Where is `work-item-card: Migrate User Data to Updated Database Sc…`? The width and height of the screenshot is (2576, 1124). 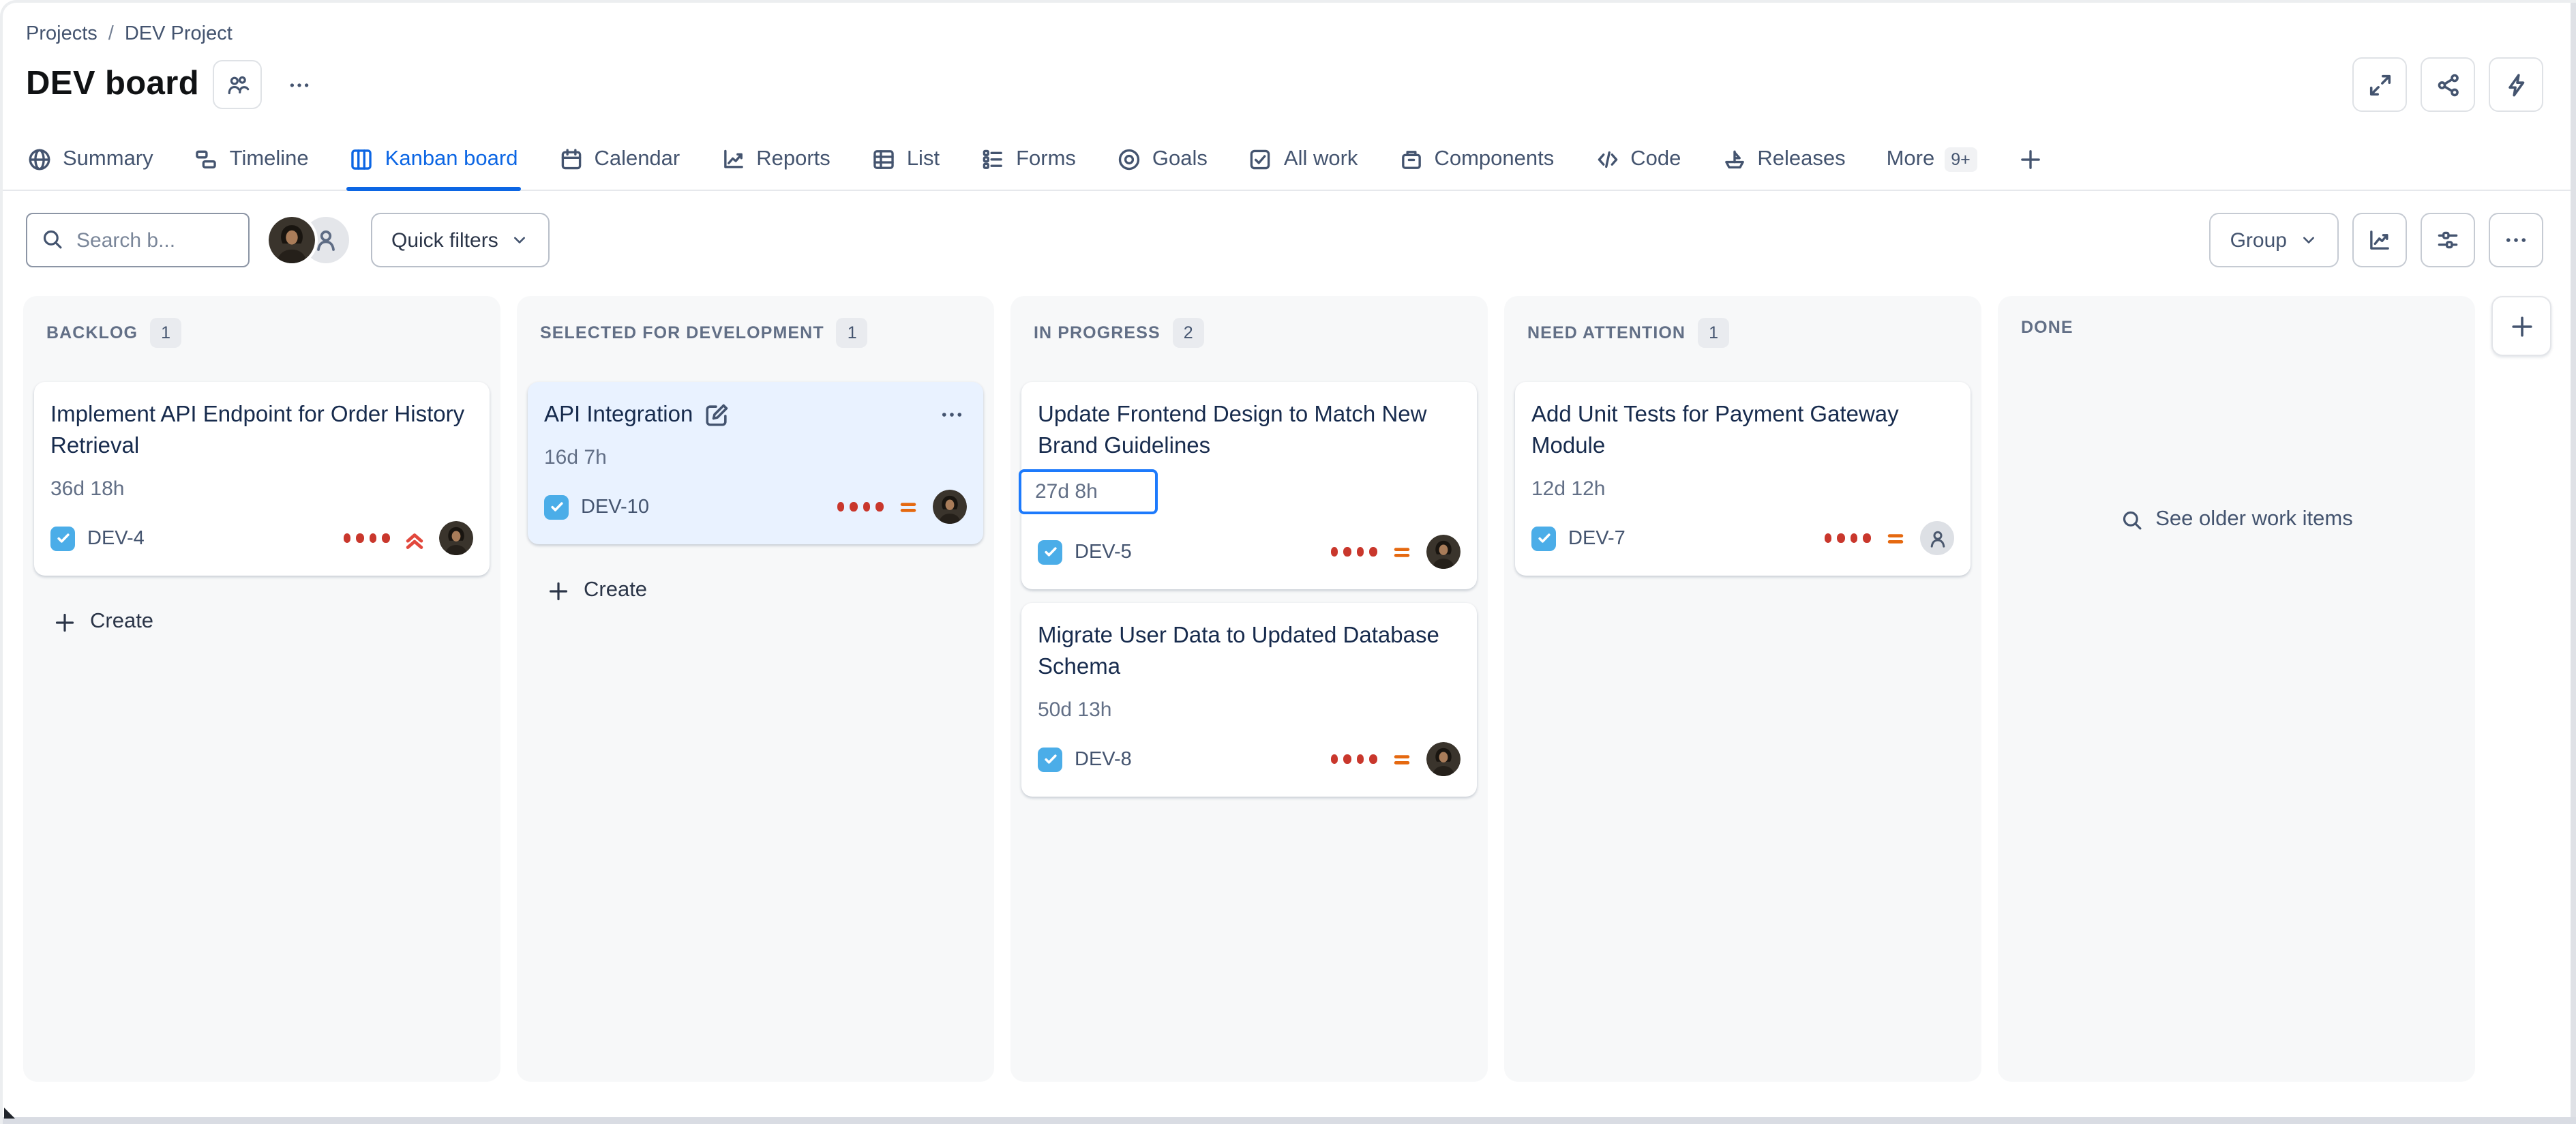 work-item-card: Migrate User Data to Updated Database Sc… is located at coordinates (1249, 700).